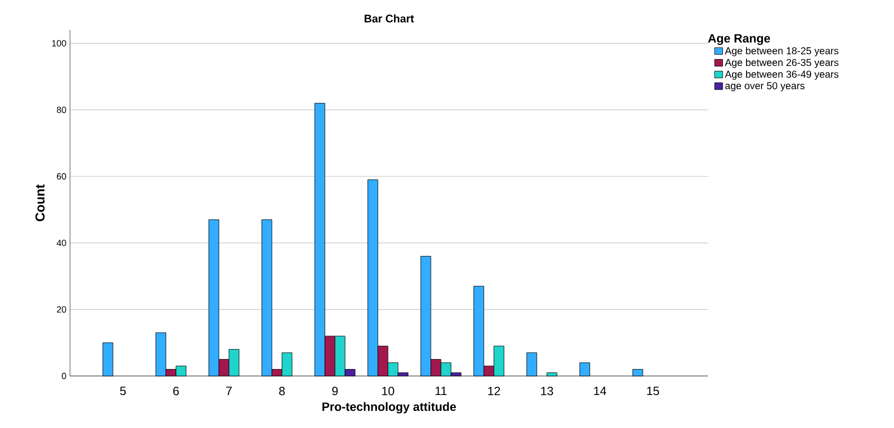 The image size is (894, 428). I want to click on y-tick-label: 60, so click(61, 176).